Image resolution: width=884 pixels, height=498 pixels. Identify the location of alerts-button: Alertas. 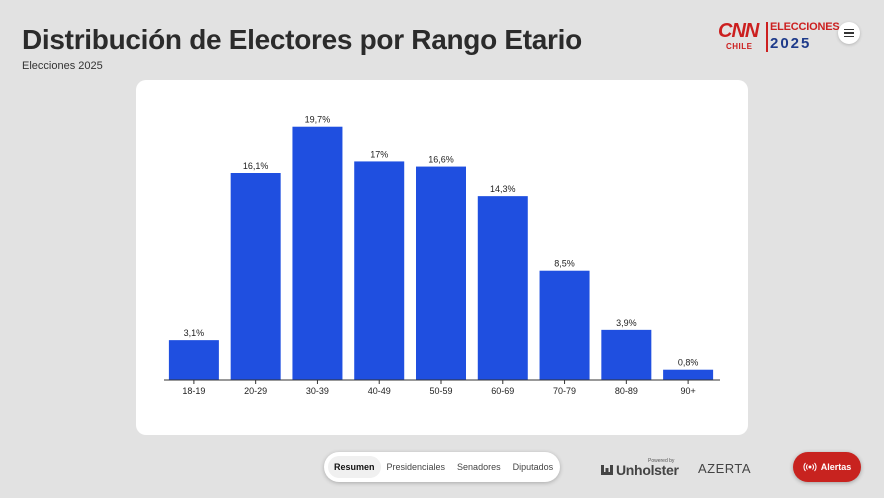
(827, 467).